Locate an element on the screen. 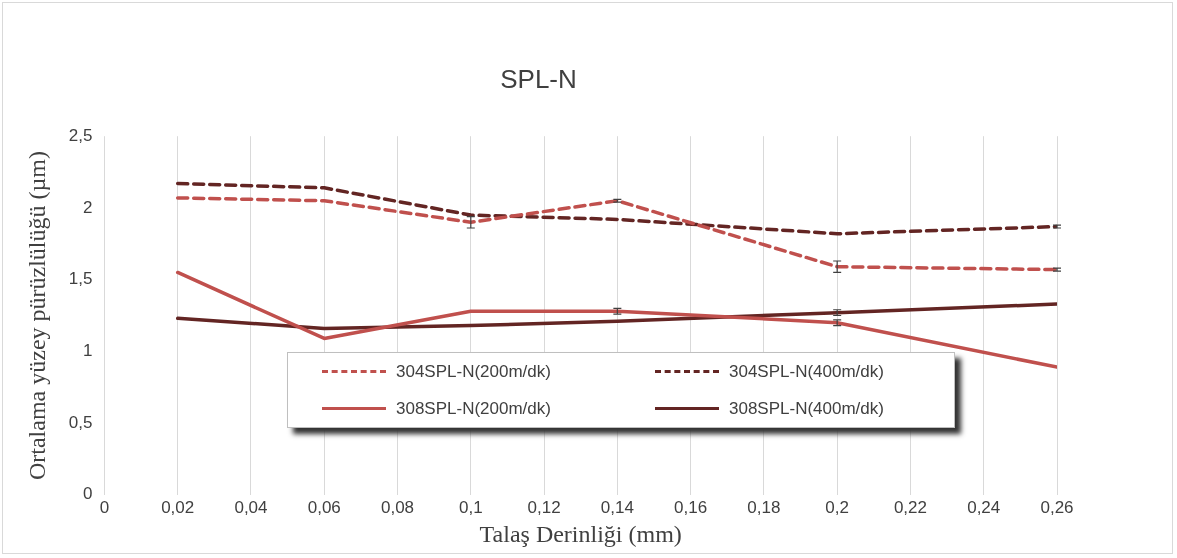 The width and height of the screenshot is (1177, 558). y-tick-label: 1 is located at coordinates (87, 351).